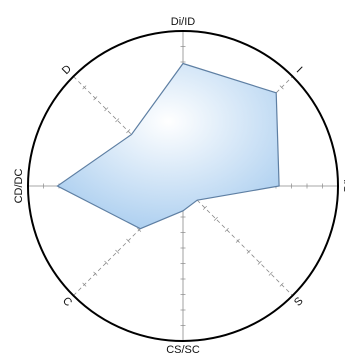  I want to click on label-di-id: Di/ID, so click(183, 22).